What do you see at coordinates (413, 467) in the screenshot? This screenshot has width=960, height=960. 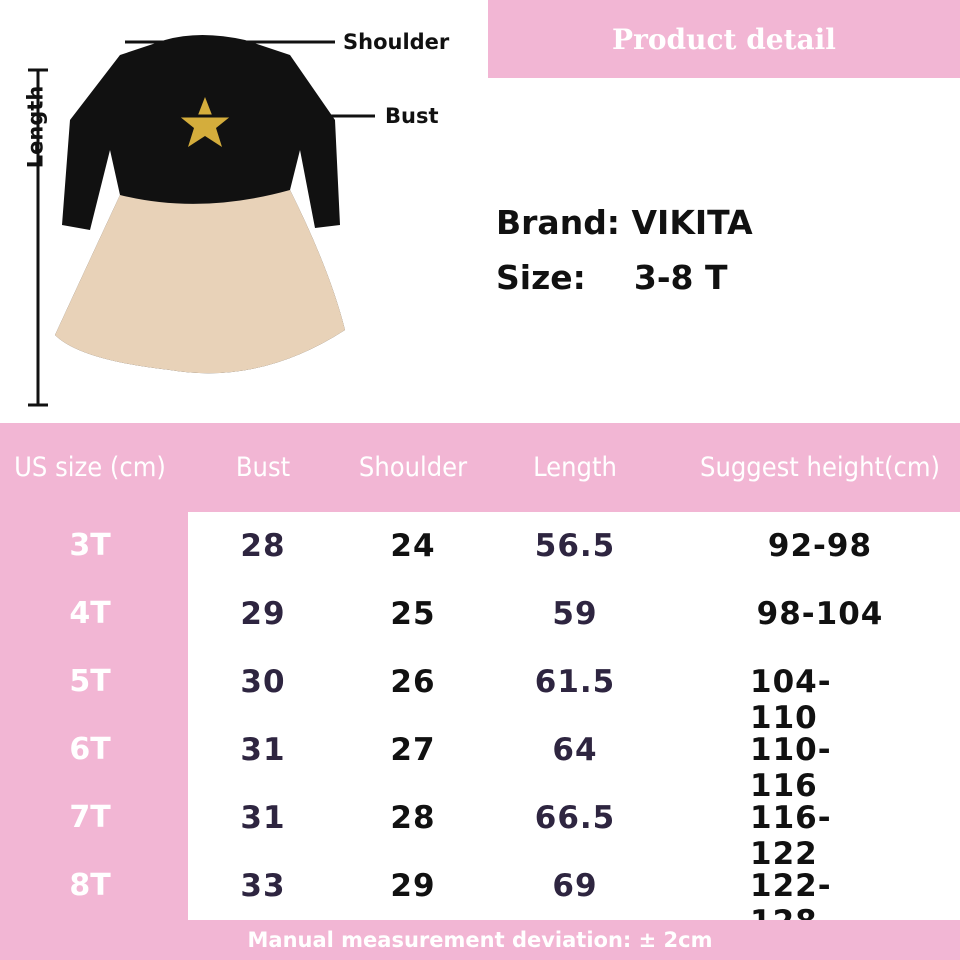 I see `header-shoulder: Shoulder` at bounding box center [413, 467].